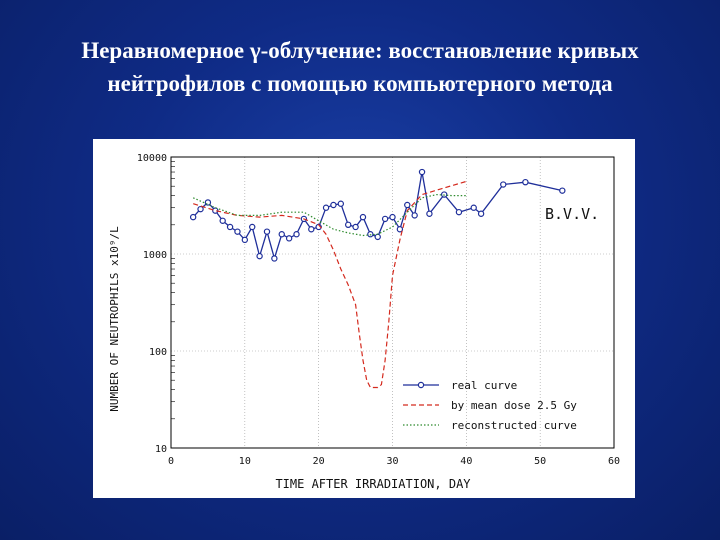  What do you see at coordinates (161, 449) in the screenshot?
I see `y-tick-label: 10` at bounding box center [161, 449].